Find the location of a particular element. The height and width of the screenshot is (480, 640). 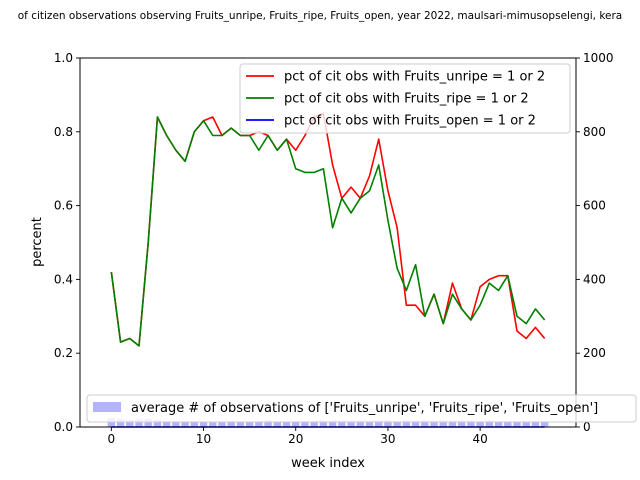

y-tick-label-right: 0 is located at coordinates (587, 427).